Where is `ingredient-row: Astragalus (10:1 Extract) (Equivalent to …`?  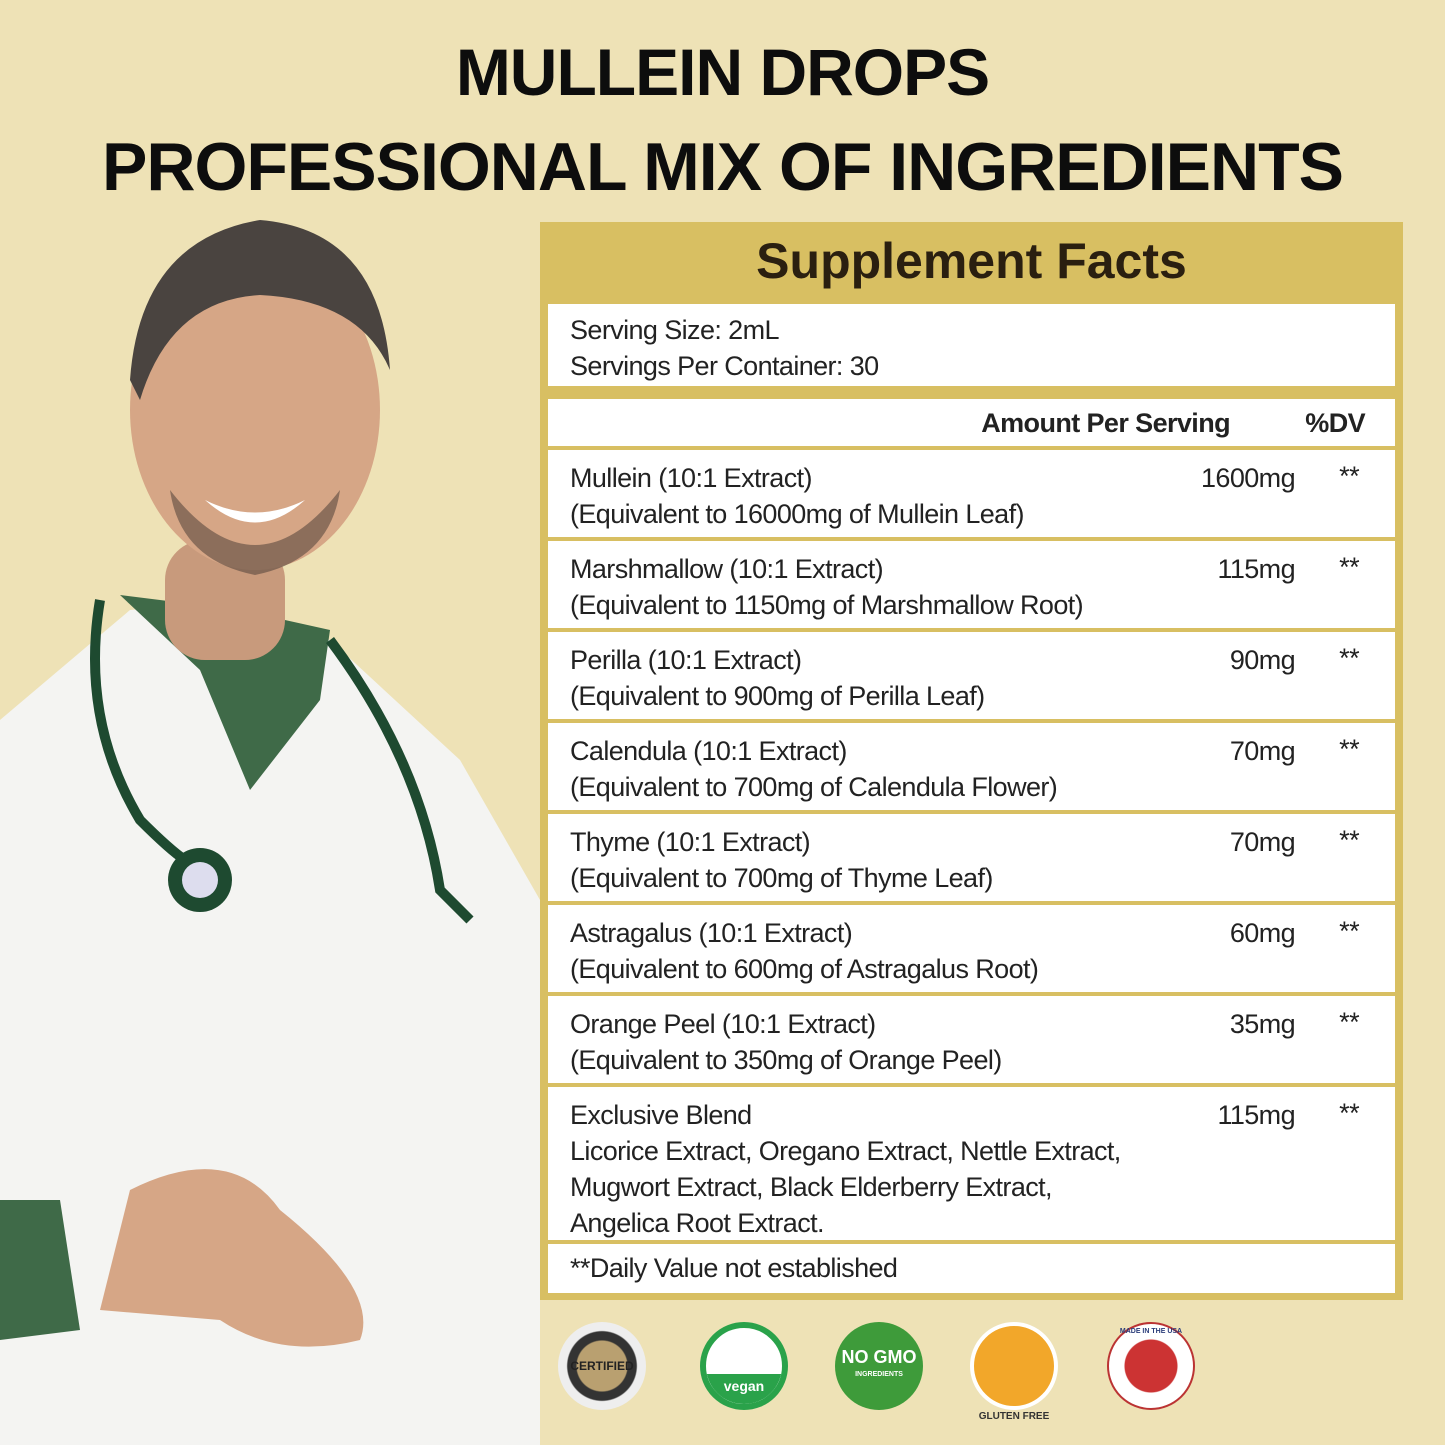
ingredient-row: Astragalus (10:1 Extract) (Equivalent to … is located at coordinates (971, 948).